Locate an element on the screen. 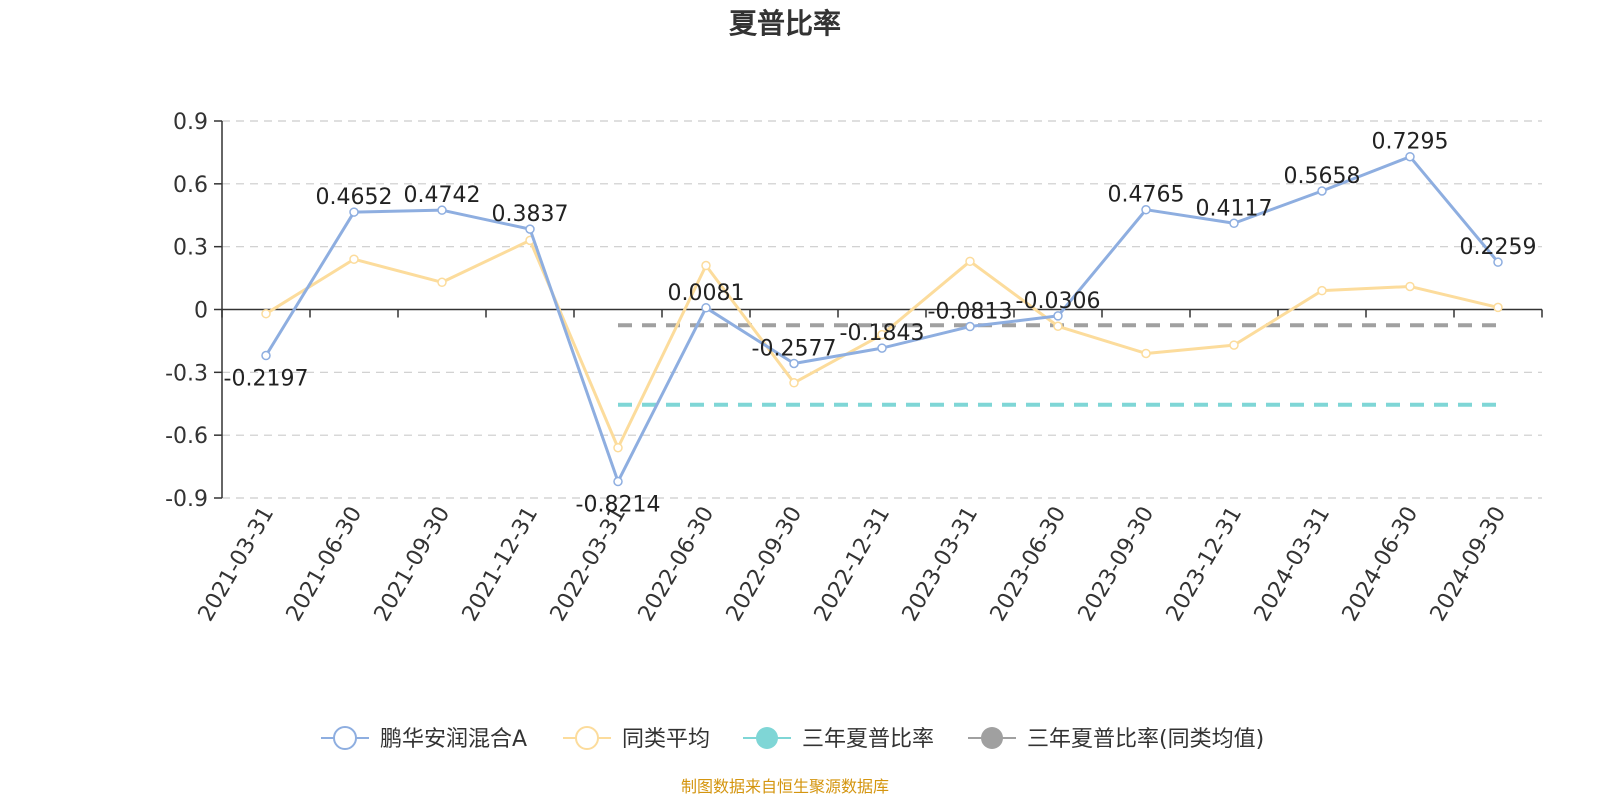 The width and height of the screenshot is (1600, 800). y-tick-label: 0.3 is located at coordinates (190, 248).